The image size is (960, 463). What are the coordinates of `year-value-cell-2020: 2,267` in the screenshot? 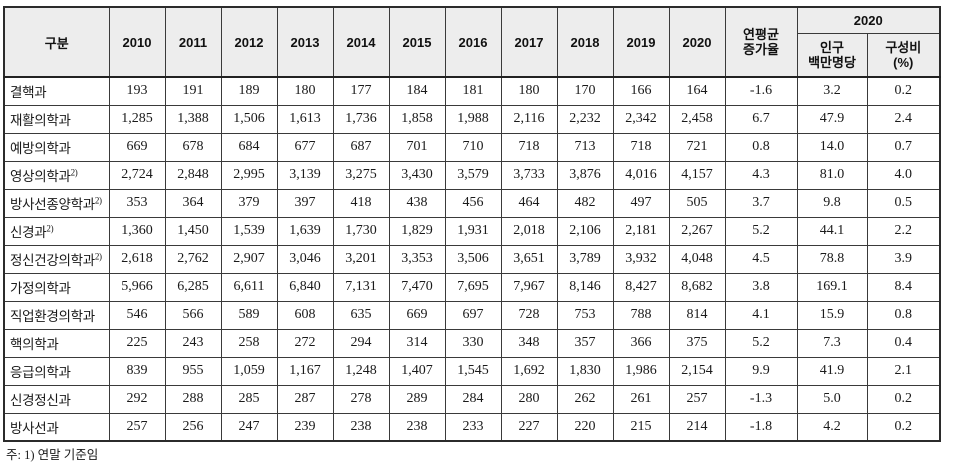 It's located at (697, 231).